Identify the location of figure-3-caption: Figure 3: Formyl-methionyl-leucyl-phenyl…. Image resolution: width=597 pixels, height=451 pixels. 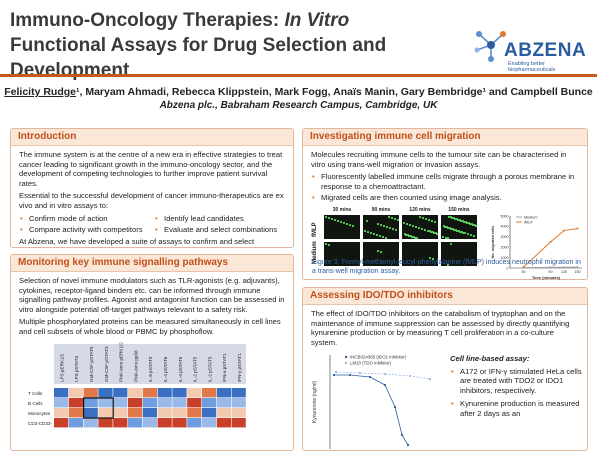
(446, 267).